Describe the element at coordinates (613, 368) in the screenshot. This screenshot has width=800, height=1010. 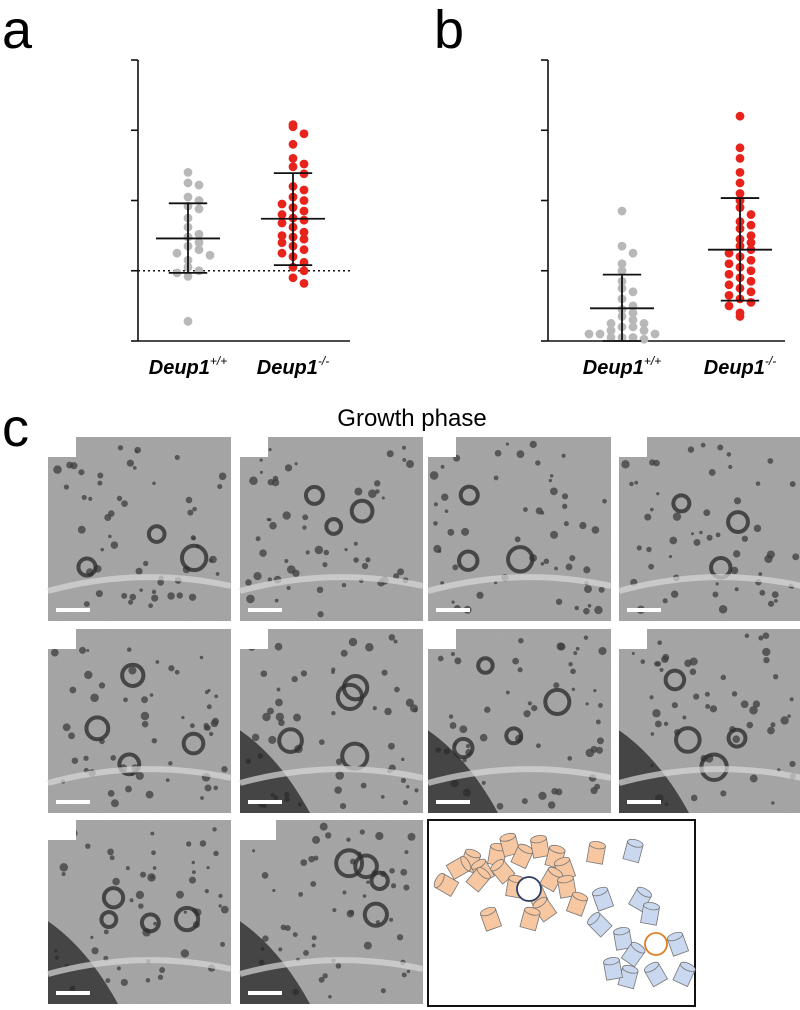
I see `category-gene: Deup1` at that location.